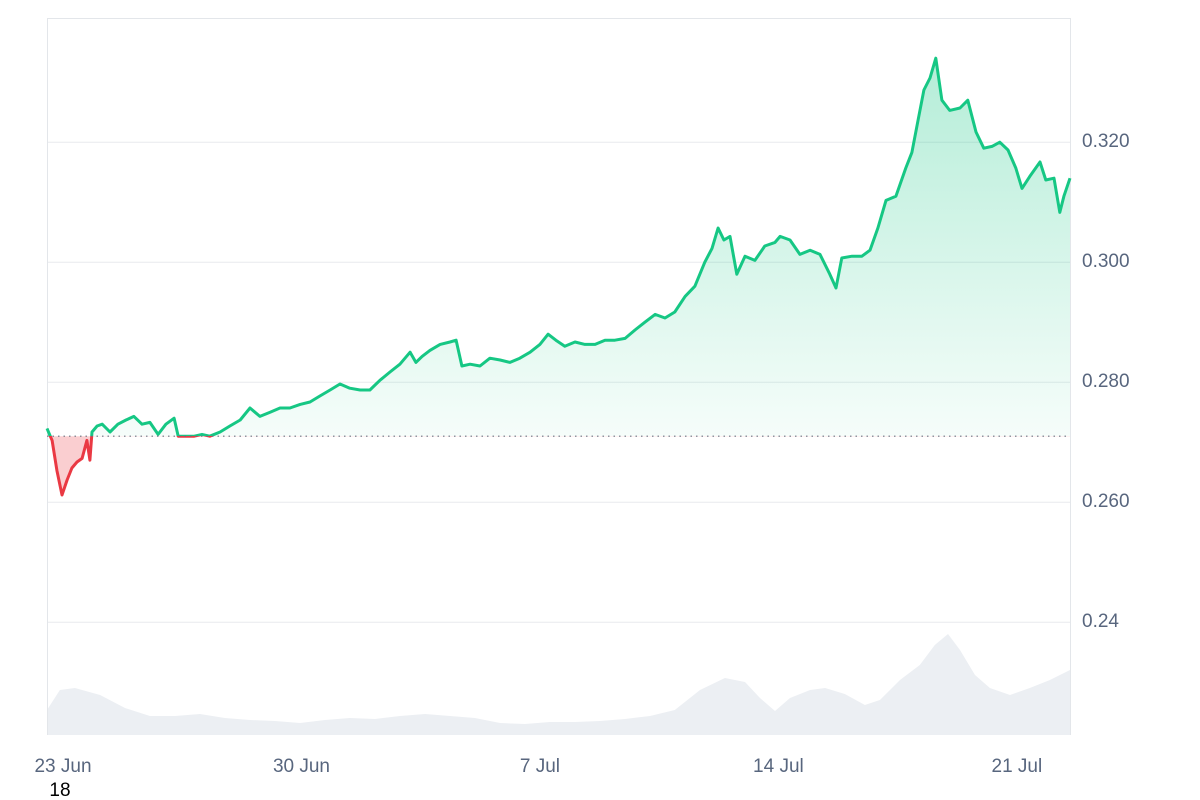 The width and height of the screenshot is (1200, 800). Describe the element at coordinates (540, 766) in the screenshot. I see `x-tick-label: 7 Jul` at that location.